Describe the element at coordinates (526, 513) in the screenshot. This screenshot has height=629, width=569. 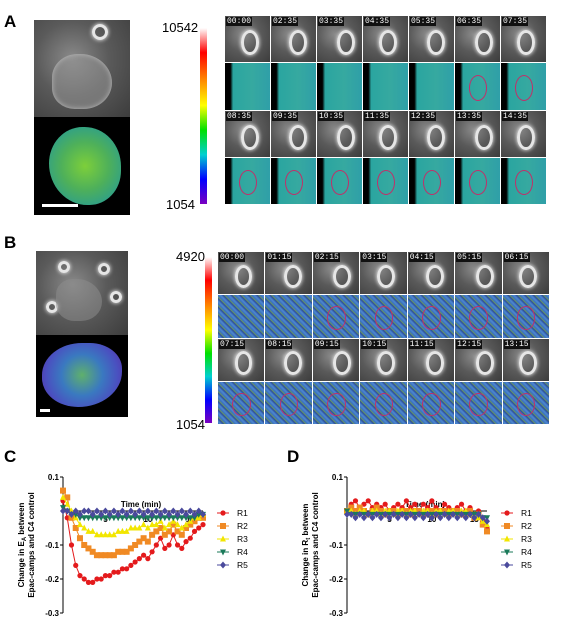
I see `legend-label: R1` at that location.